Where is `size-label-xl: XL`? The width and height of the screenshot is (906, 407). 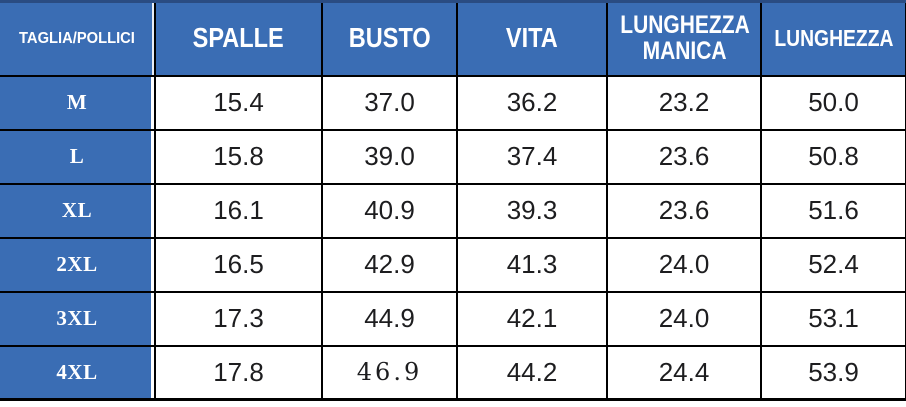 size-label-xl: XL is located at coordinates (78, 210).